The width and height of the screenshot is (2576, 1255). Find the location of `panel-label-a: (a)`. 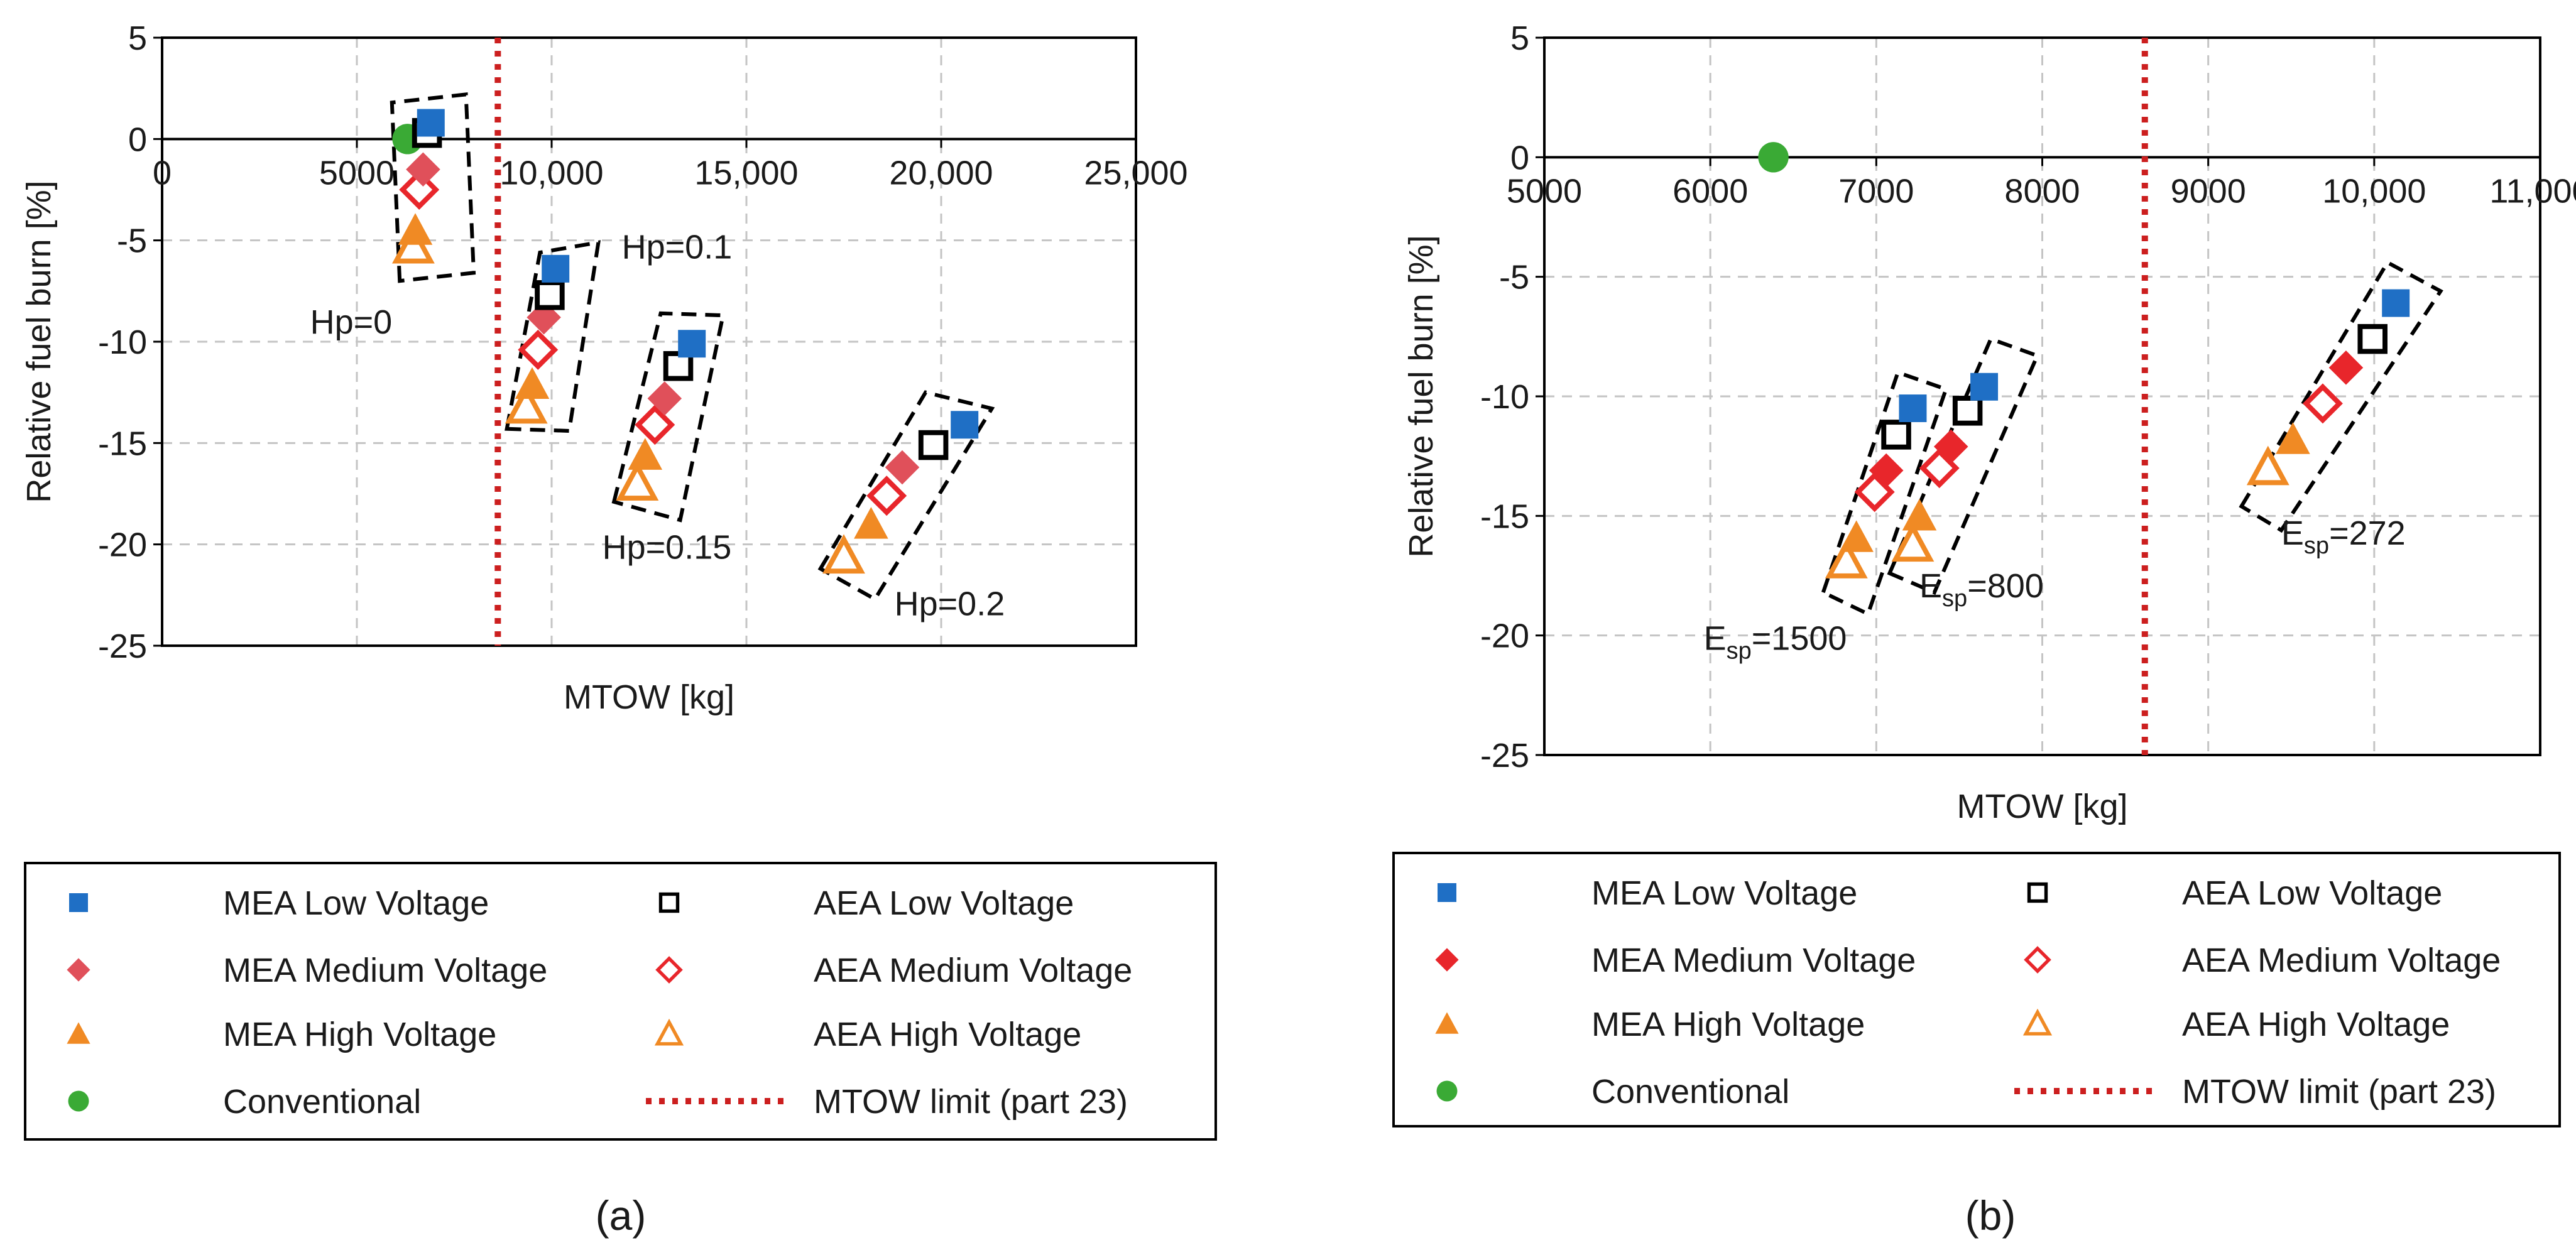

panel-label-a: (a) is located at coordinates (622, 1215).